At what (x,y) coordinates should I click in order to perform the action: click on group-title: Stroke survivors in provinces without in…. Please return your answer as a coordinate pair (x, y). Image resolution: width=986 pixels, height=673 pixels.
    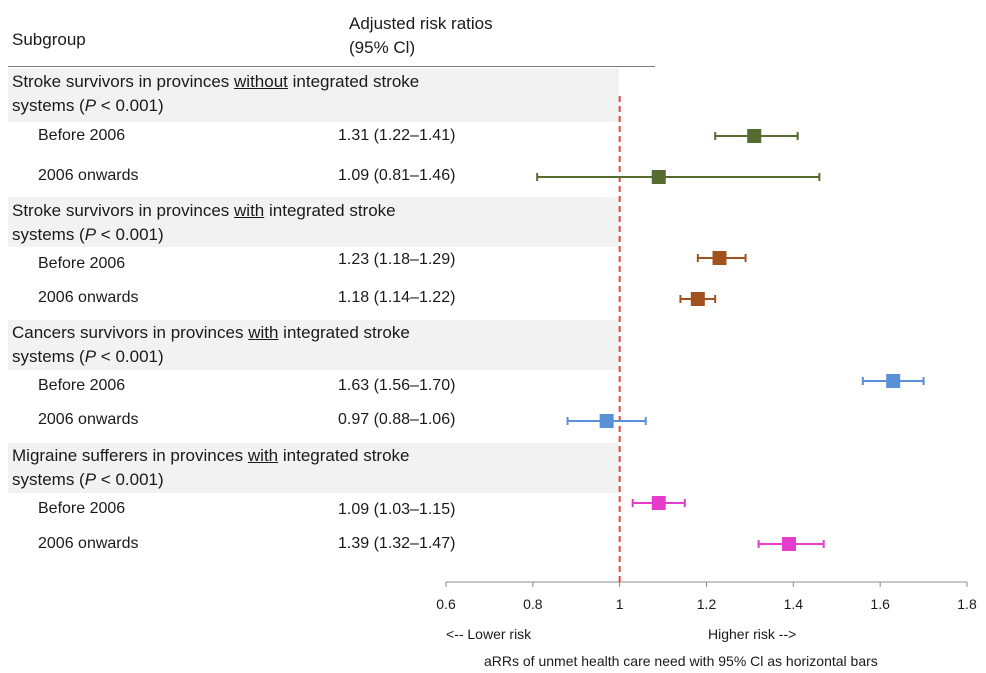
    Looking at the image, I should click on (216, 93).